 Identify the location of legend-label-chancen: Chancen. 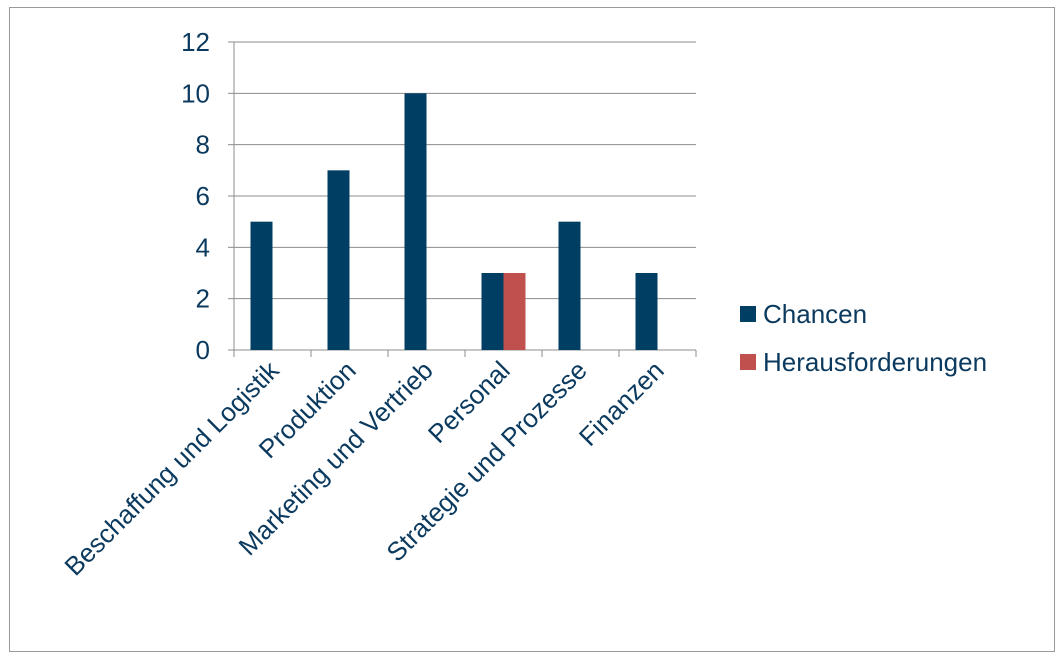
(815, 314).